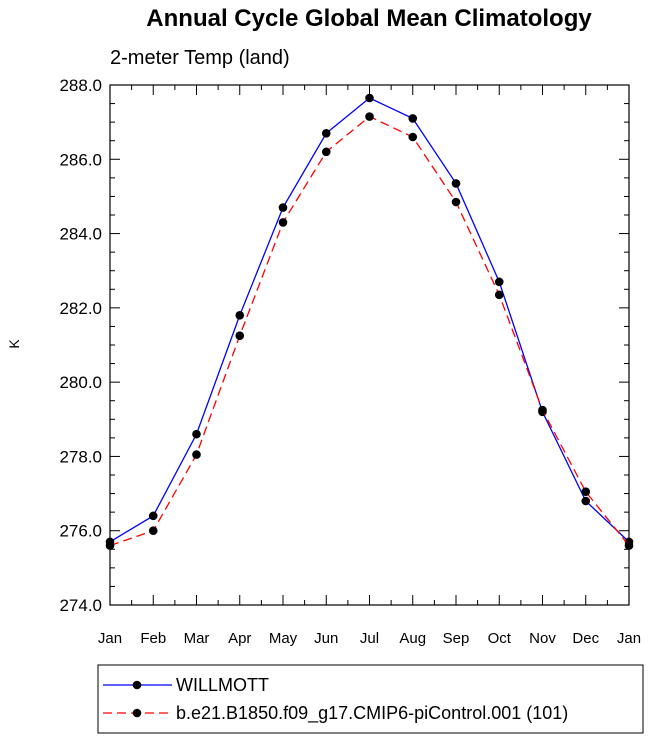 Image resolution: width=648 pixels, height=739 pixels. Describe the element at coordinates (80, 456) in the screenshot. I see `y-tick-label: 278.0` at that location.